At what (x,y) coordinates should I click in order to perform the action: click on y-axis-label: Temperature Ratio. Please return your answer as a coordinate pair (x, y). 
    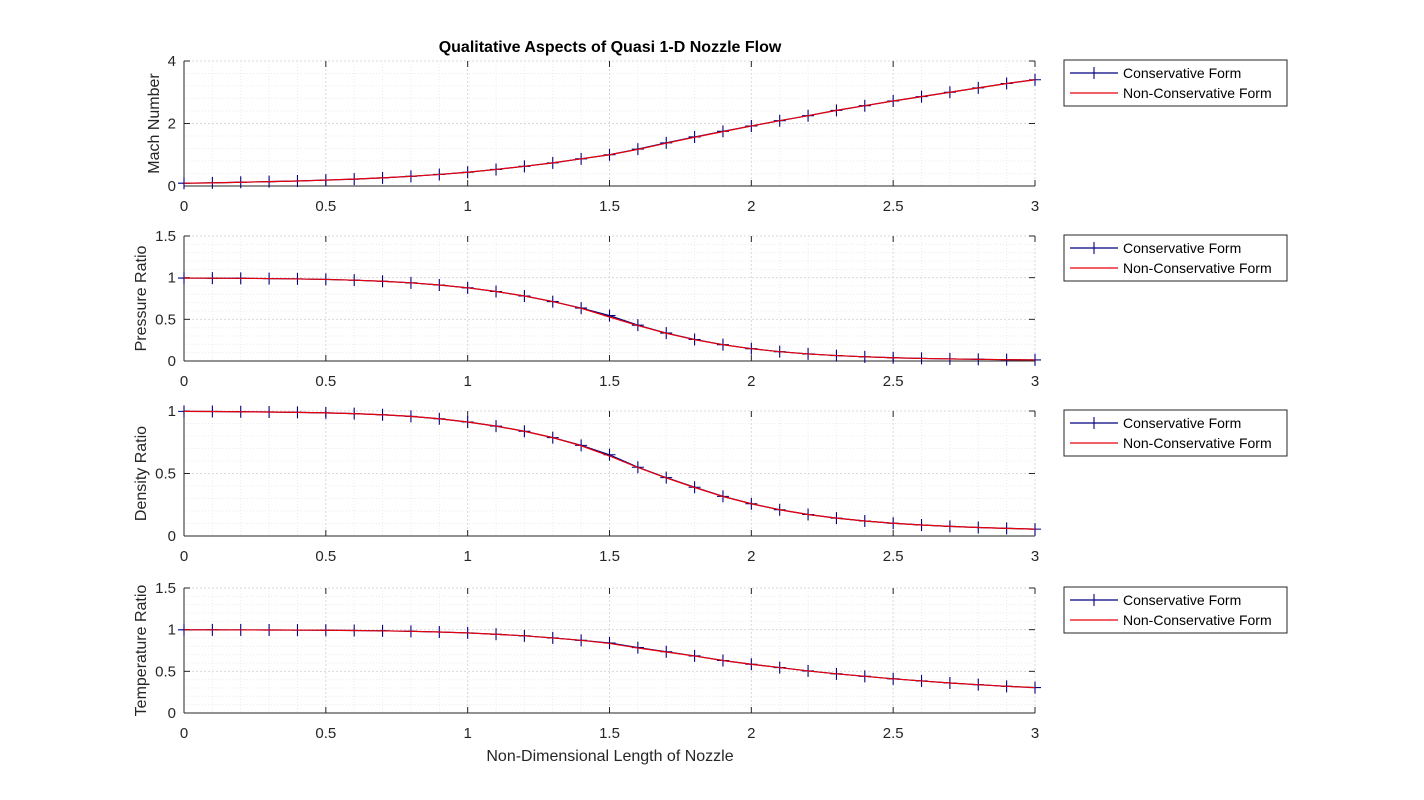
    Looking at the image, I should click on (141, 651).